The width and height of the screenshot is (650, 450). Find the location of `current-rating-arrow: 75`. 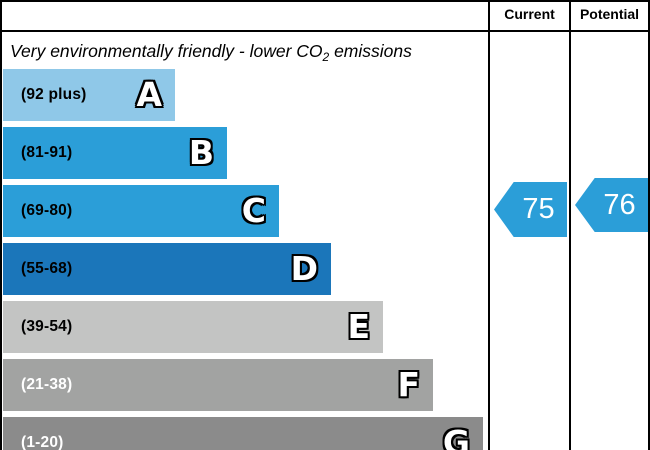

current-rating-arrow: 75 is located at coordinates (530, 209).